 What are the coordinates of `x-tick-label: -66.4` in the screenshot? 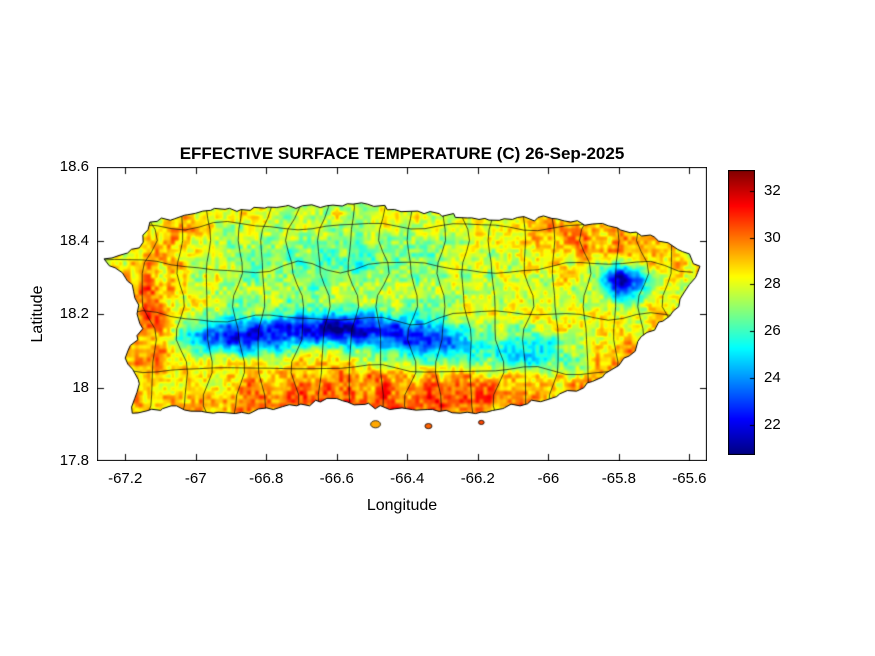 It's located at (407, 478).